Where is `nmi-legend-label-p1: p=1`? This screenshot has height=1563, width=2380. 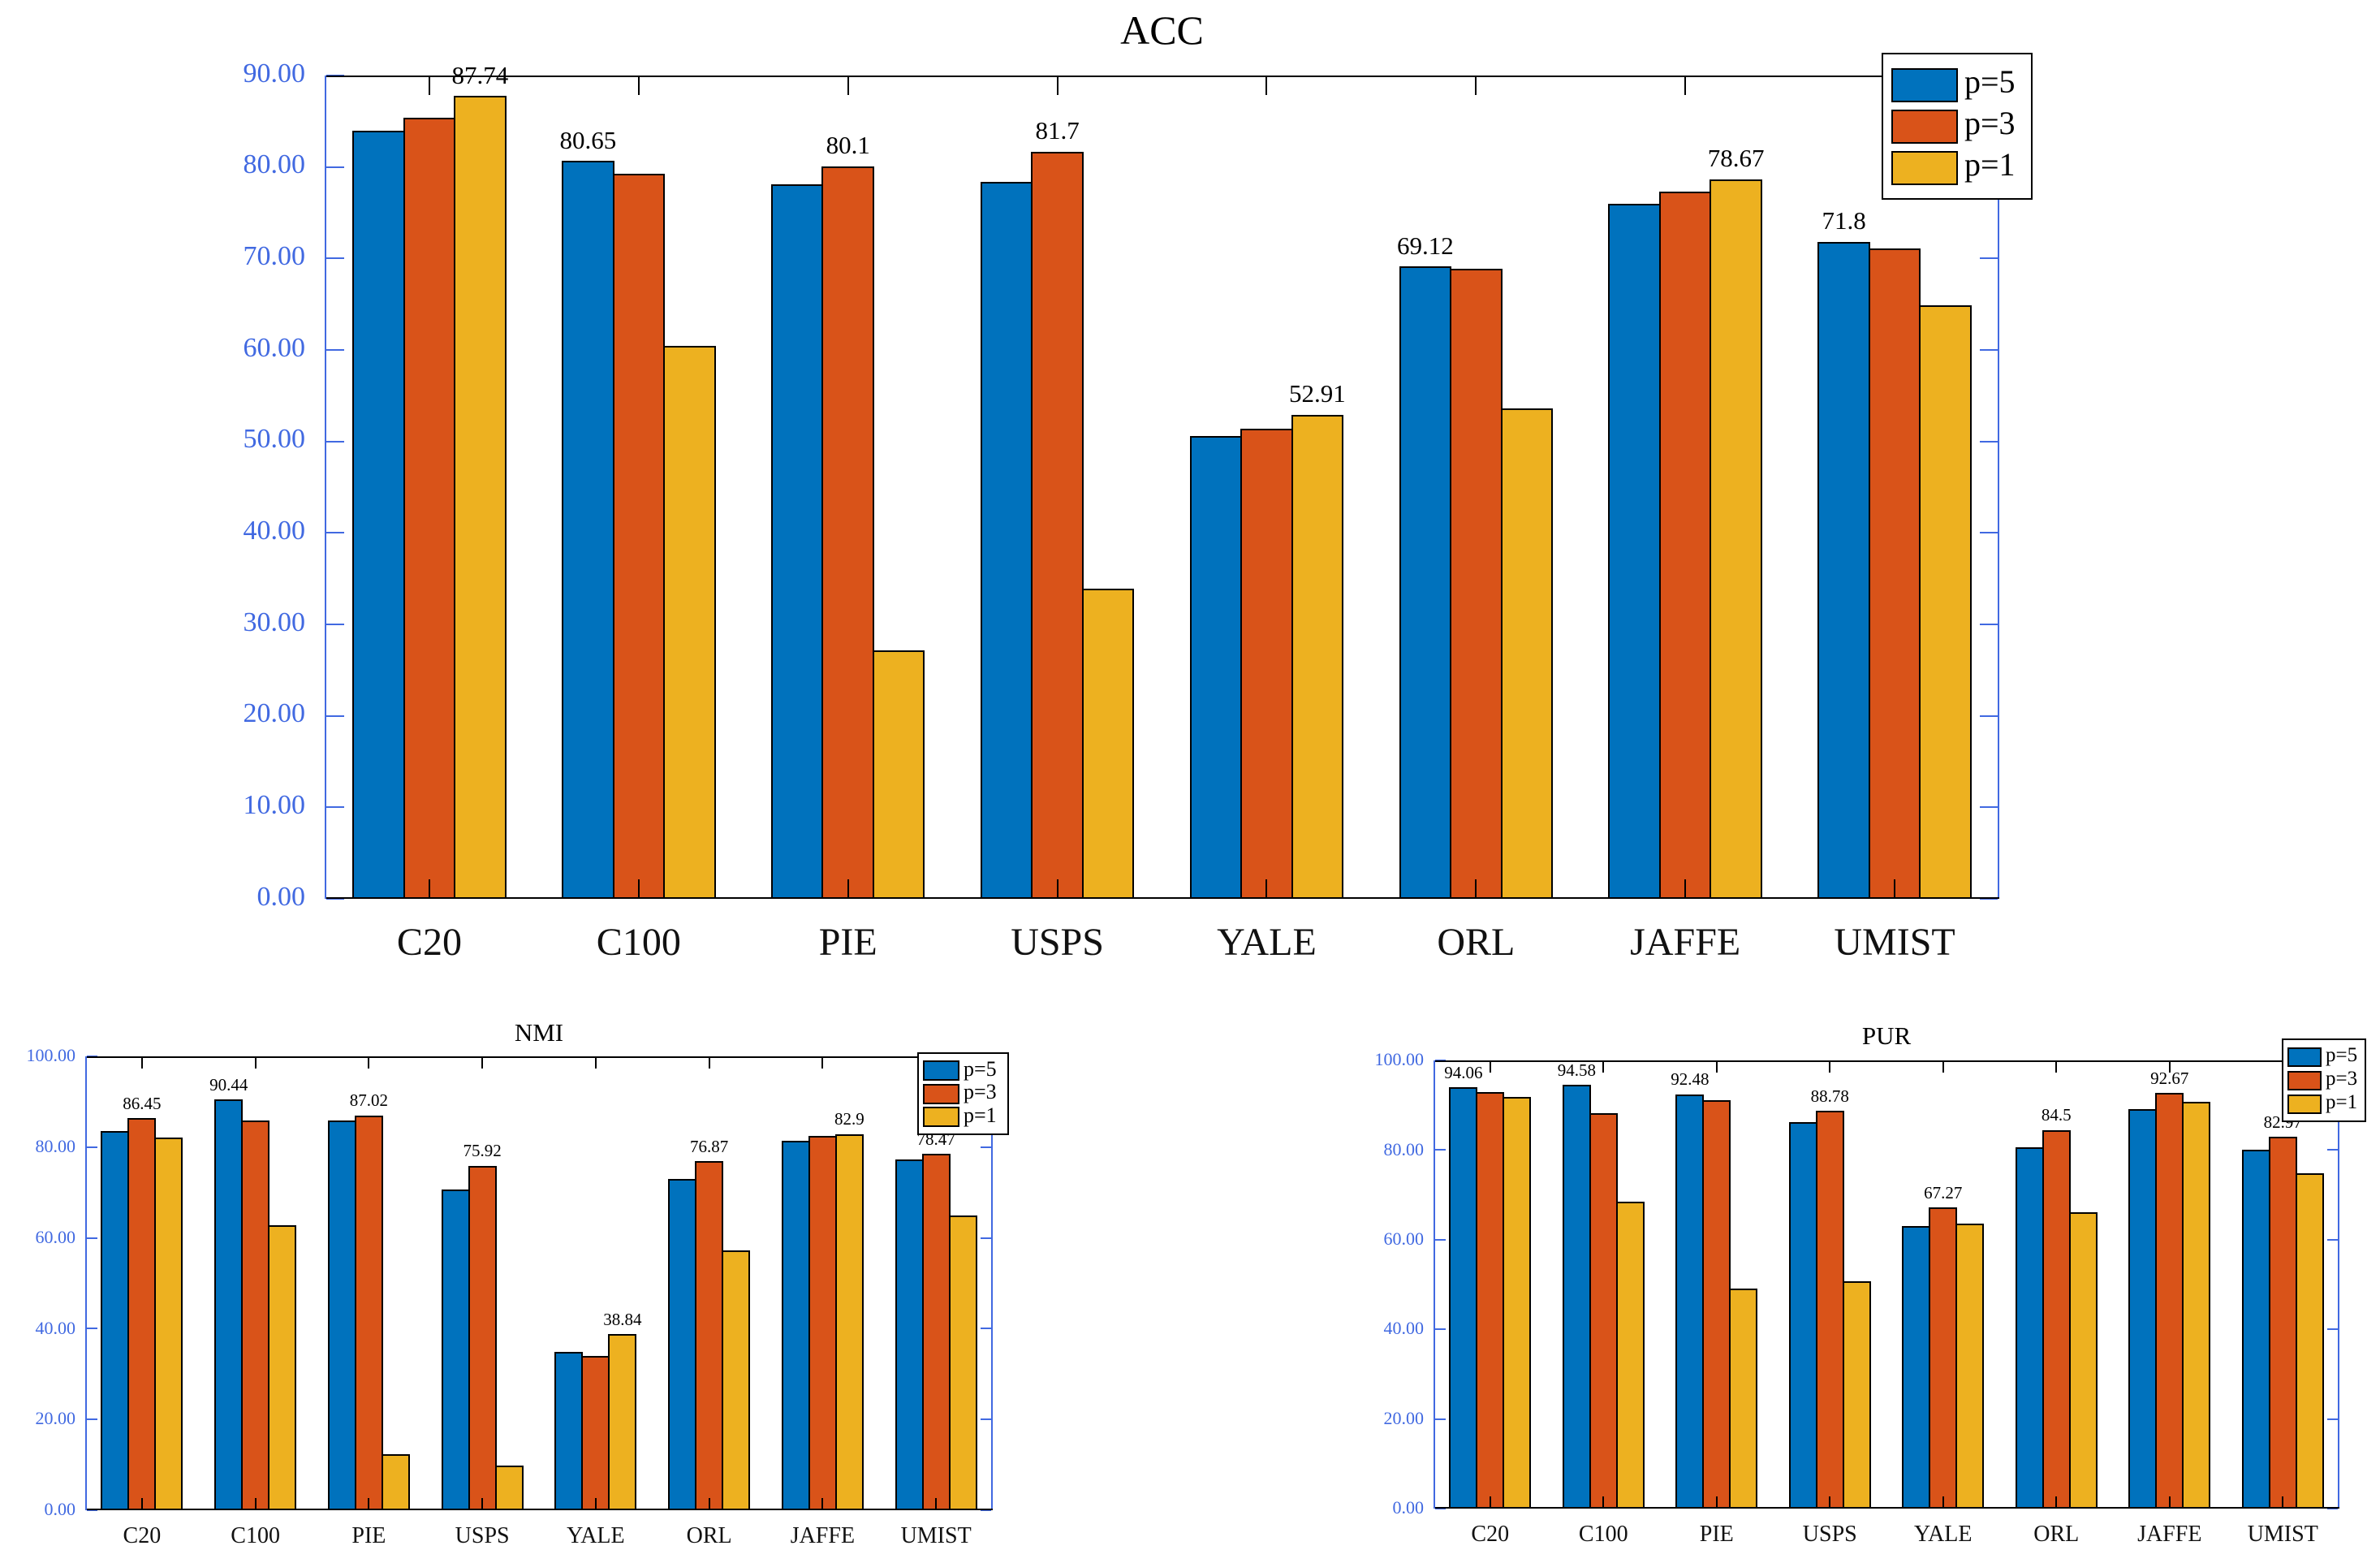 nmi-legend-label-p1: p=1 is located at coordinates (980, 1115).